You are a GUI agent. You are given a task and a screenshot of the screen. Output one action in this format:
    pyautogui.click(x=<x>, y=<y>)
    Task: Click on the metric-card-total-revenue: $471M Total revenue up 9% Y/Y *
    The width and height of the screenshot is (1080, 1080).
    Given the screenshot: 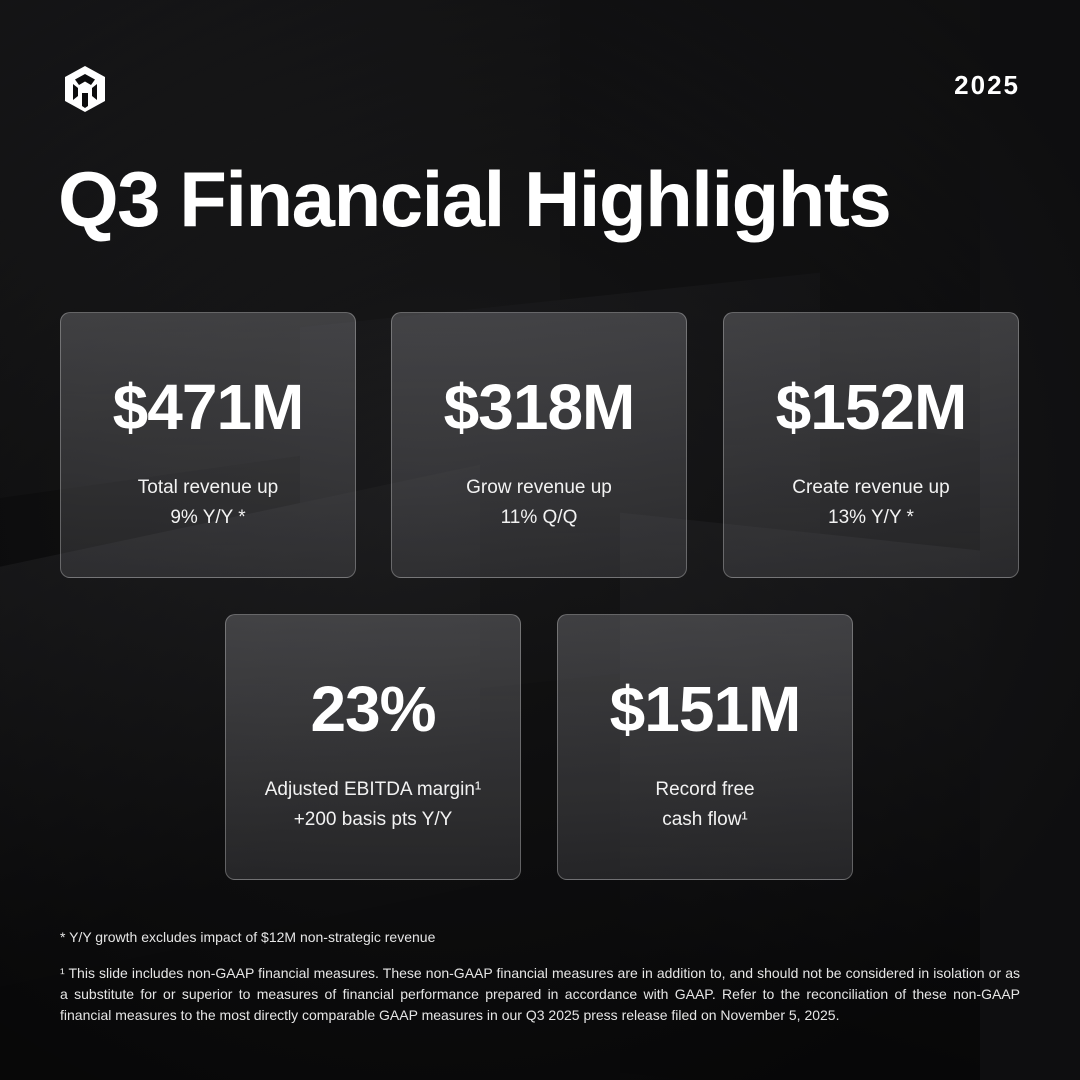 What is the action you would take?
    pyautogui.click(x=208, y=445)
    